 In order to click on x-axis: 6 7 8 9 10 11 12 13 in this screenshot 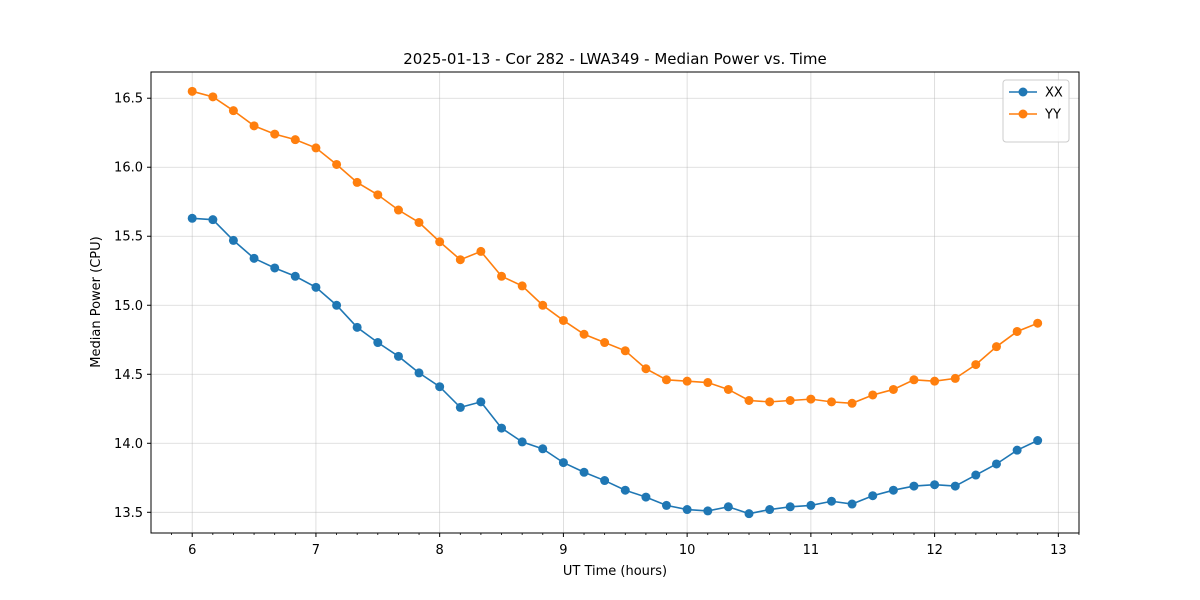, I will do `click(625, 545)`.